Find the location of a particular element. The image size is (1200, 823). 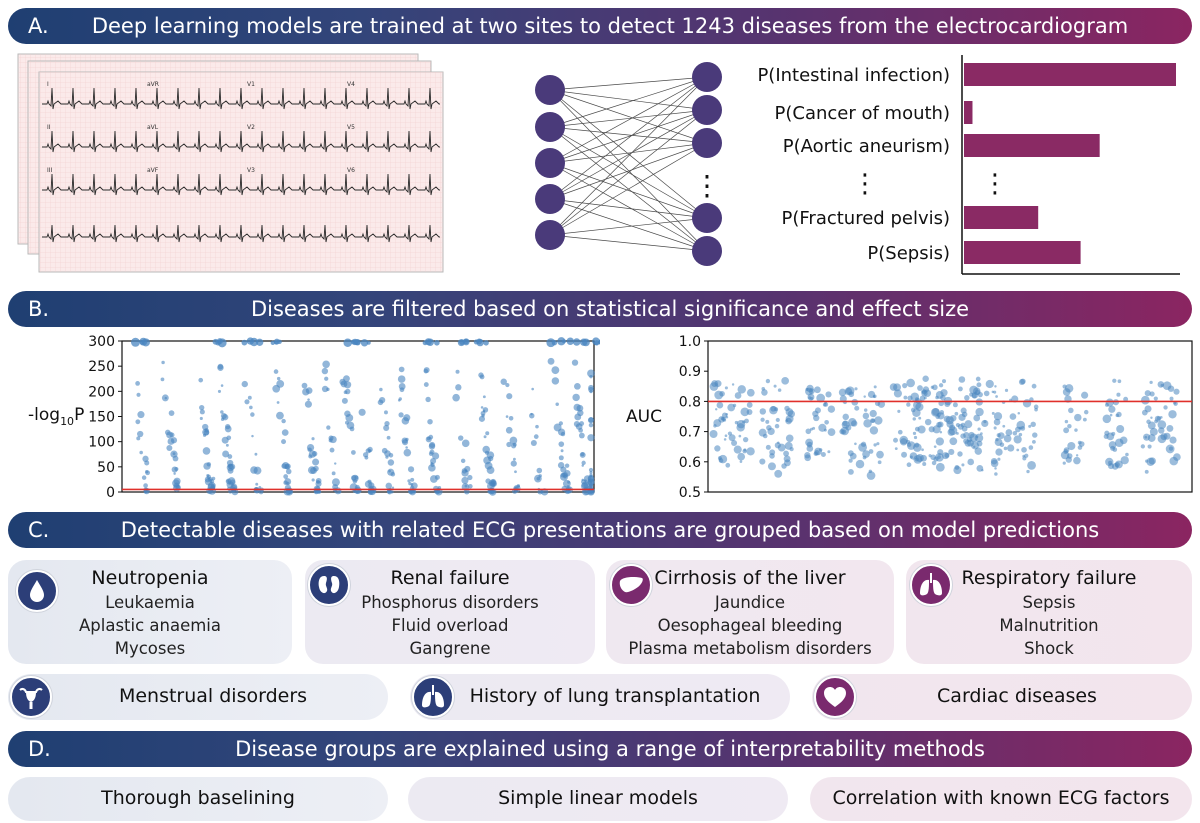

section-c-letter: C. is located at coordinates (39, 530).